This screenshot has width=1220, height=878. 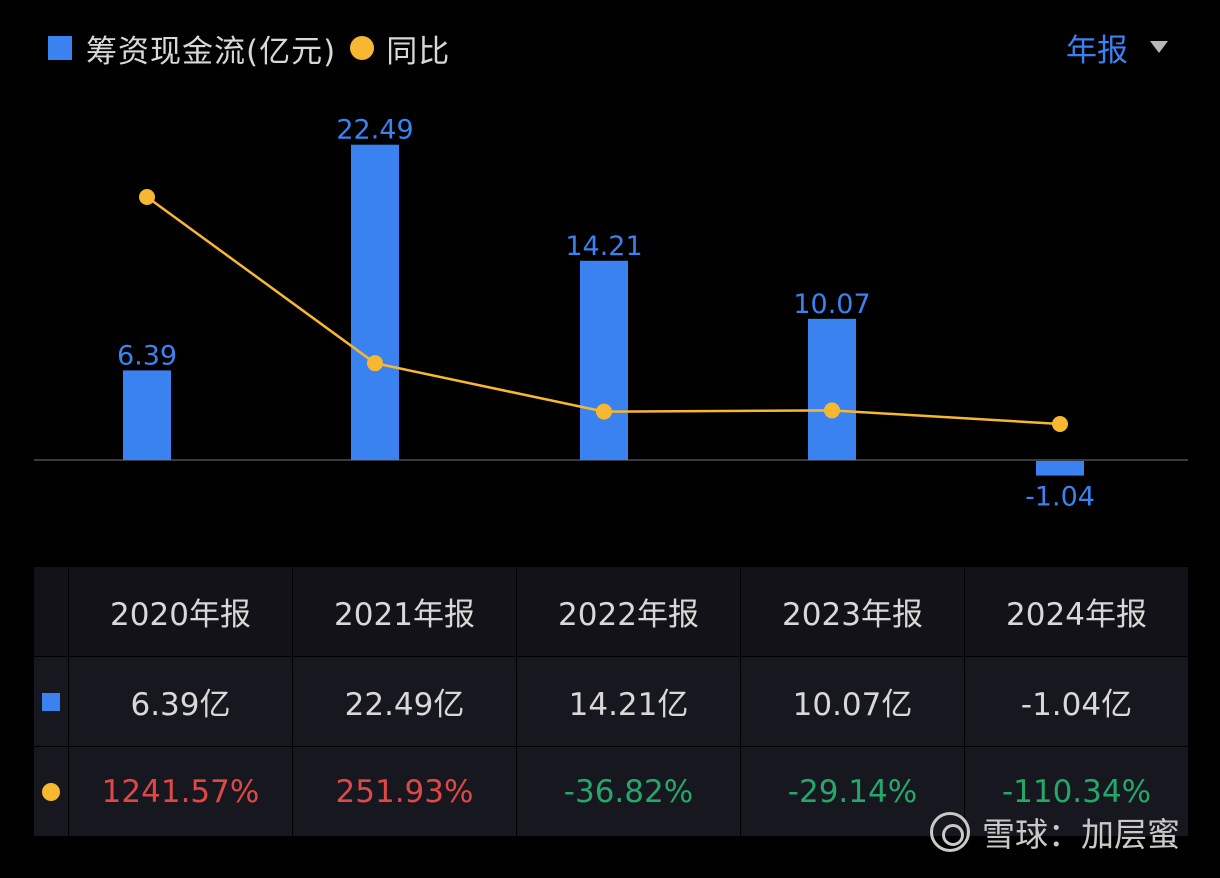 I want to click on bar-data-label: -1.04, so click(x=1060, y=497).